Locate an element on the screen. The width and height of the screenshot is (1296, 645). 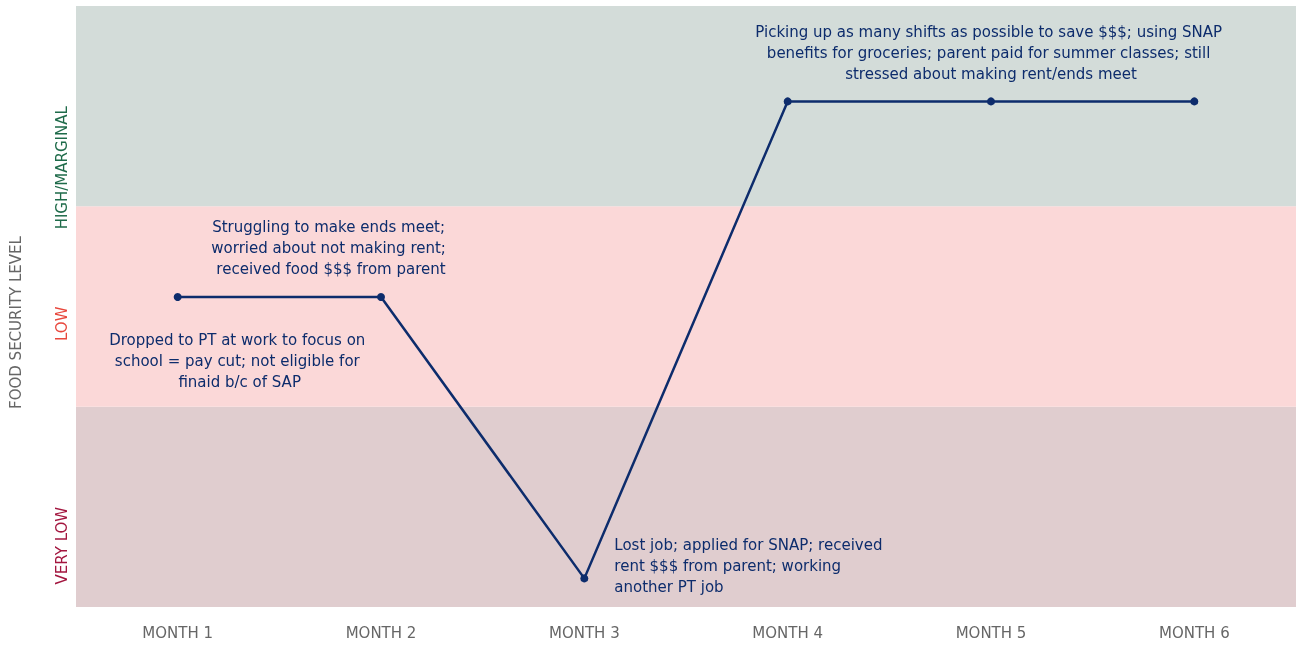
x-tick-label: MONTH 4 is located at coordinates (788, 632).